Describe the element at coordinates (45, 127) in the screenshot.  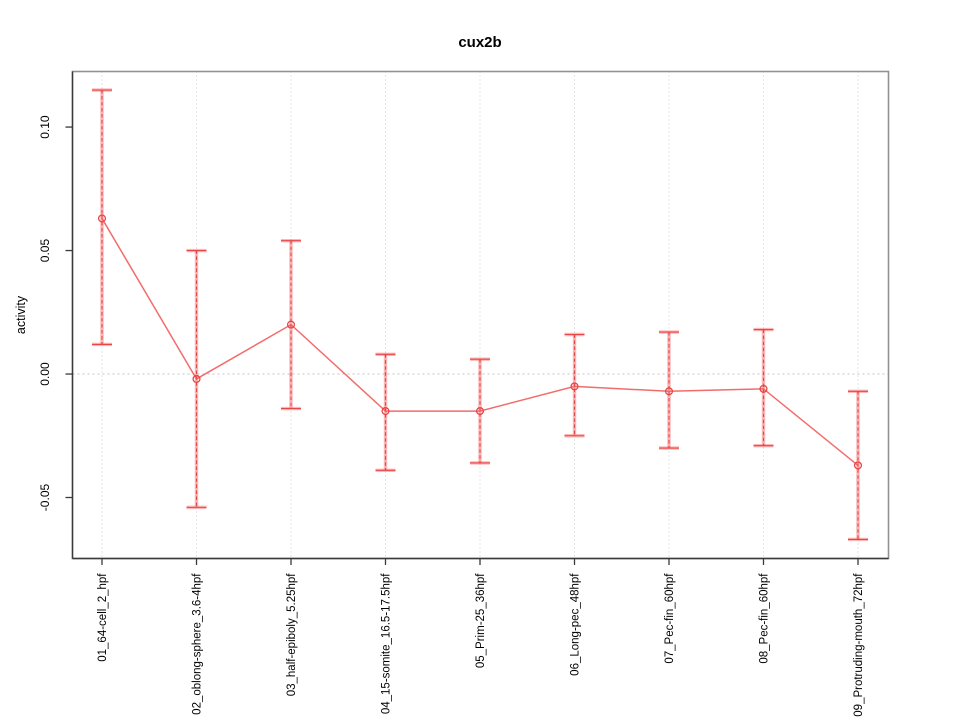
I see `y-tick-label: 0.10` at that location.